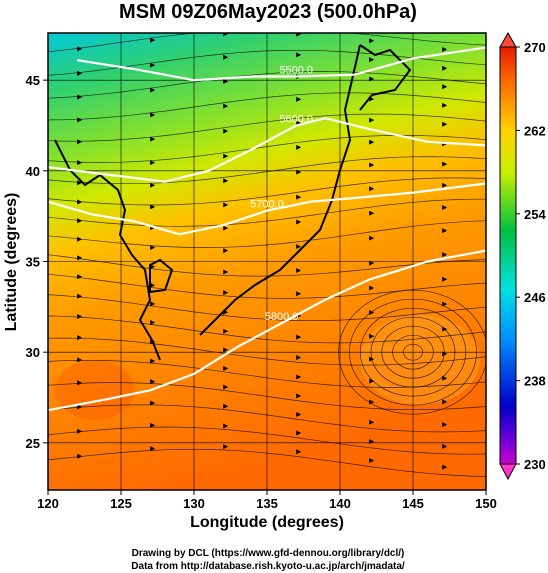 The image size is (548, 573). I want to click on coastline-continent, so click(107, 250).